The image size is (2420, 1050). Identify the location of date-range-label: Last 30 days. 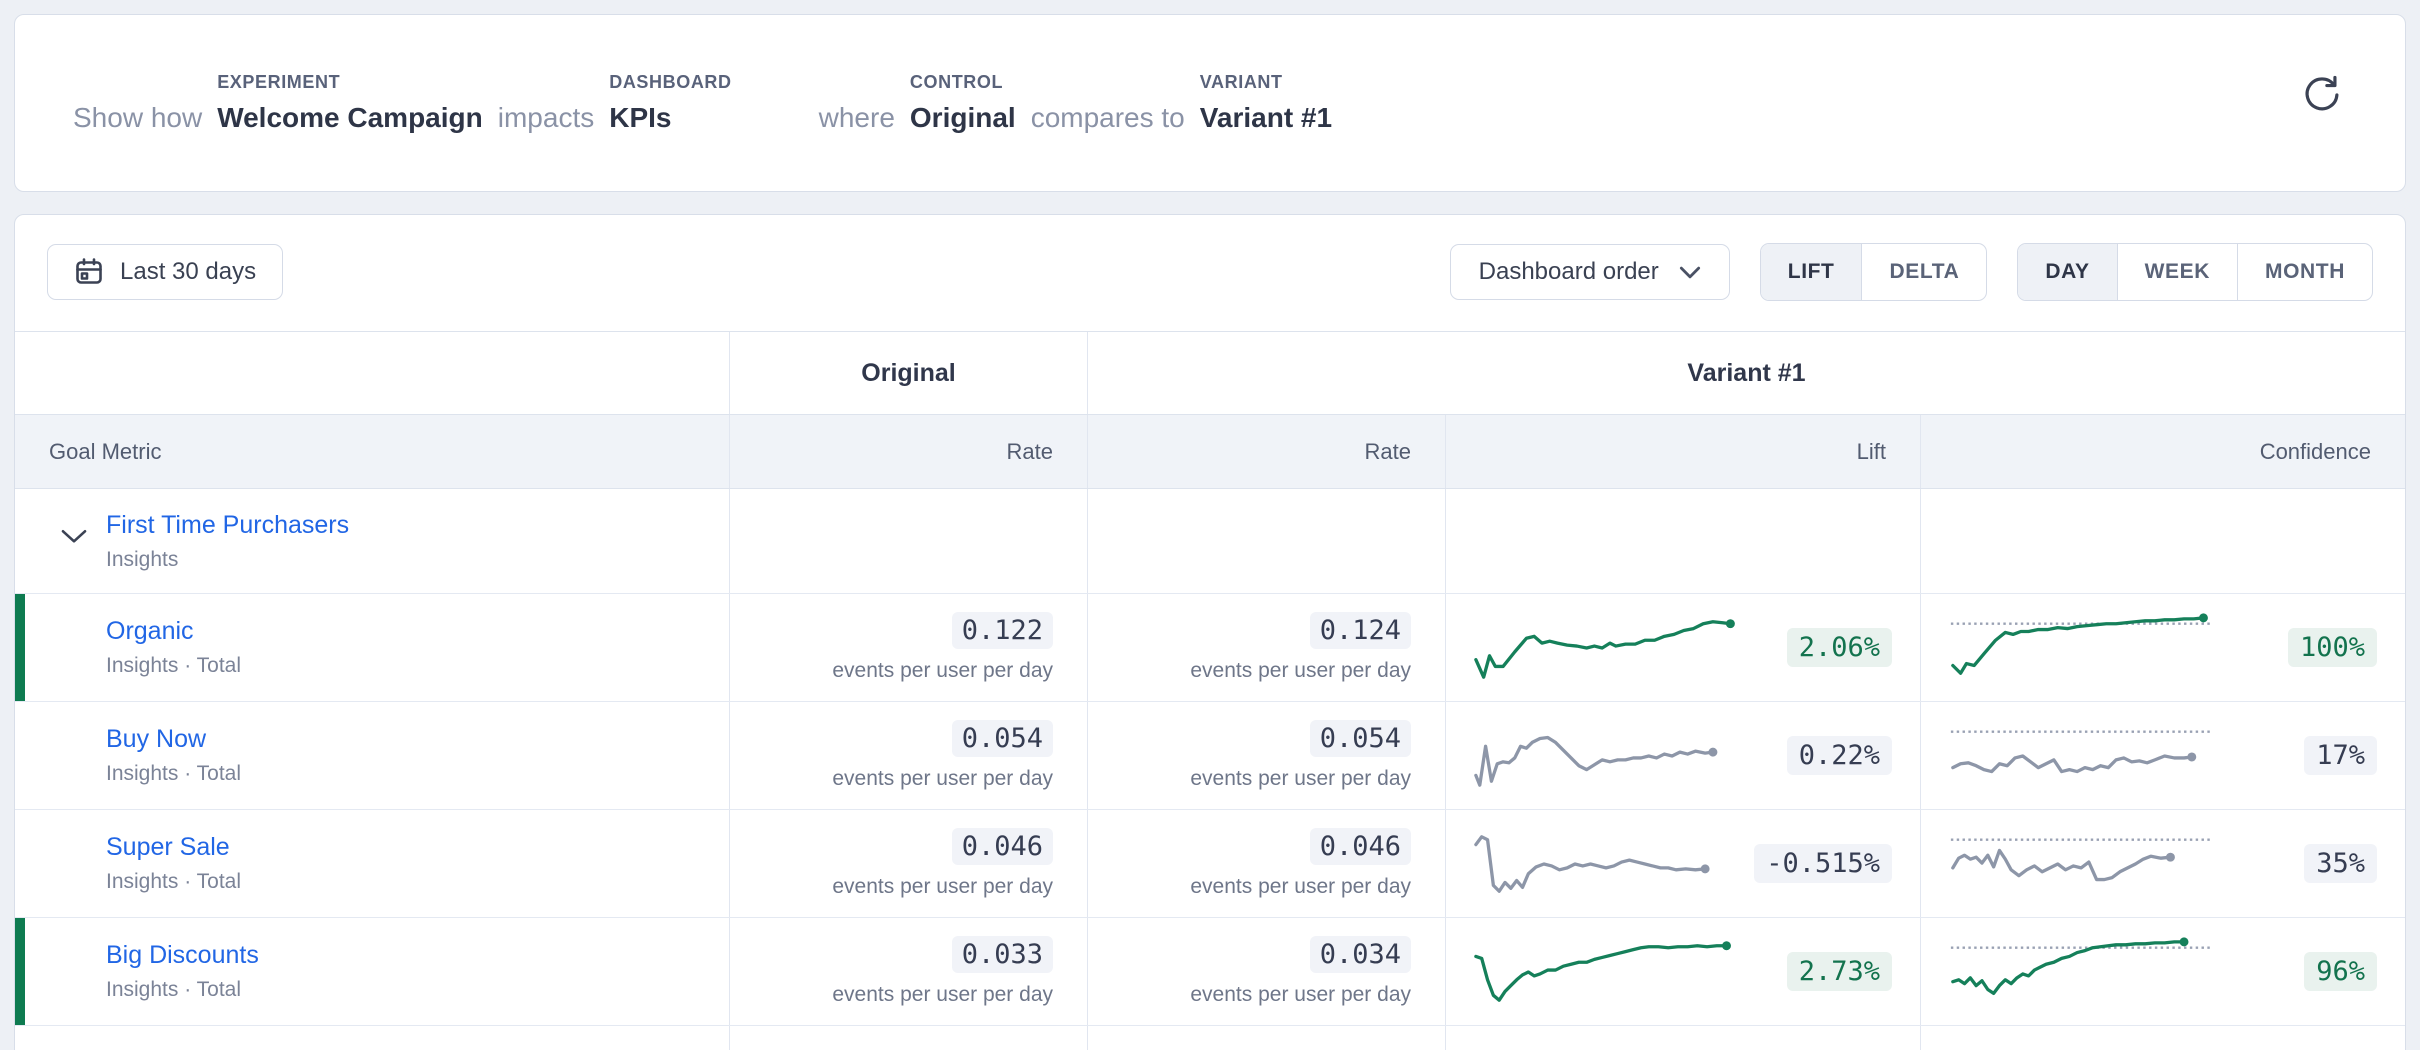
(188, 271).